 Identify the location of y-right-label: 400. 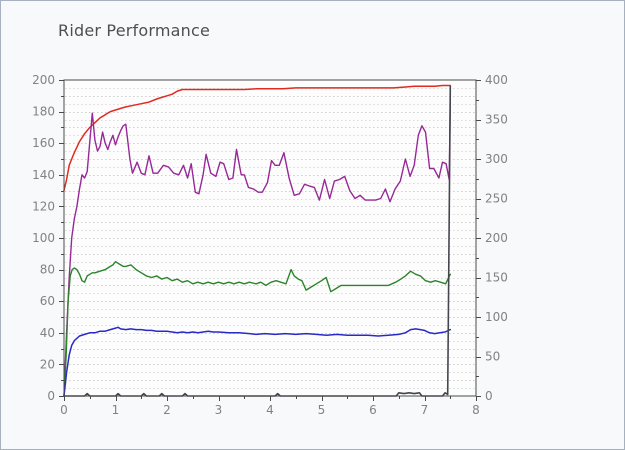
(496, 80).